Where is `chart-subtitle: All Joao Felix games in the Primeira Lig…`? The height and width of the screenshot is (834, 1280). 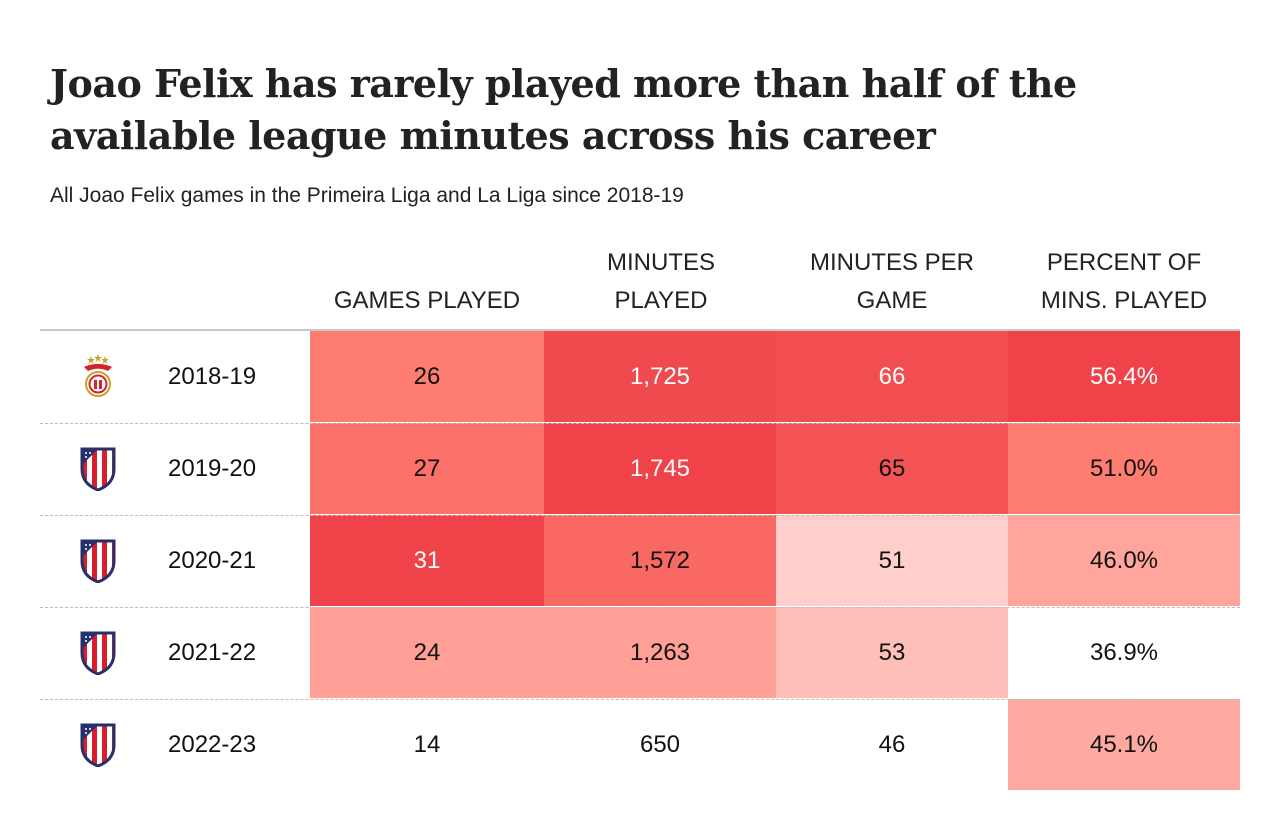 chart-subtitle: All Joao Felix games in the Primeira Lig… is located at coordinates (367, 195).